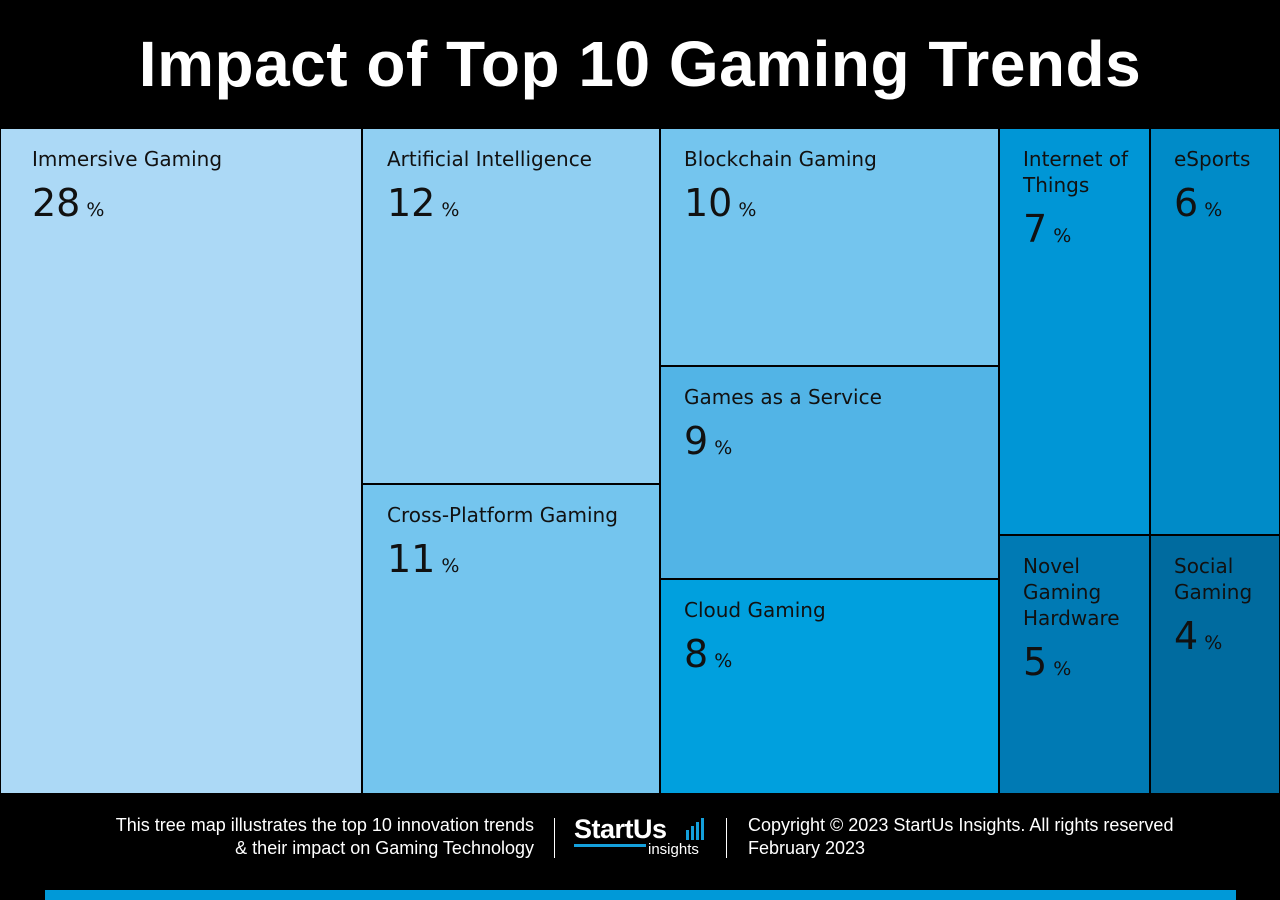 This screenshot has width=1280, height=900. What do you see at coordinates (127, 159) in the screenshot?
I see `tile-label: Immersive Gaming` at bounding box center [127, 159].